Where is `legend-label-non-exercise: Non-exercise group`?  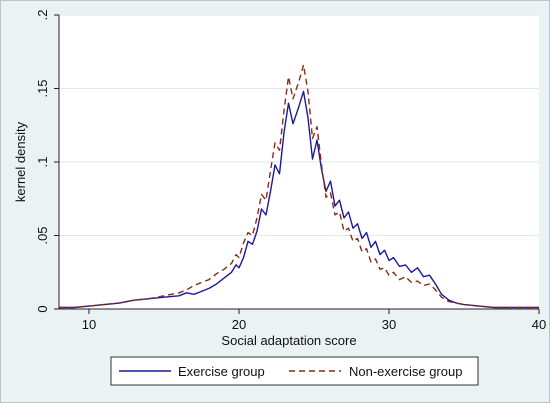 legend-label-non-exercise: Non-exercise group is located at coordinates (405, 371).